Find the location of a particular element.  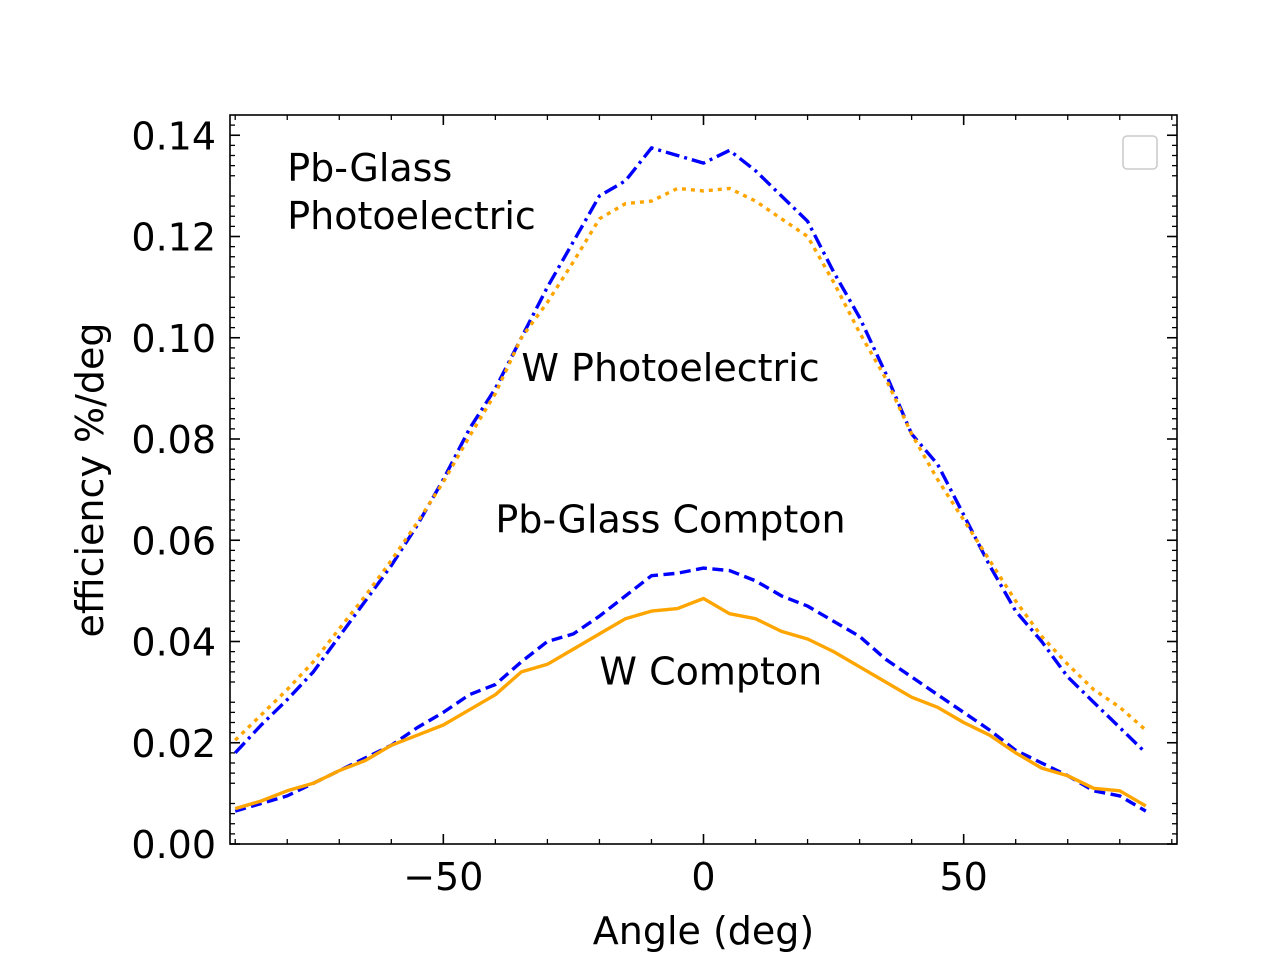

x-tick-label: −50 is located at coordinates (443, 877).